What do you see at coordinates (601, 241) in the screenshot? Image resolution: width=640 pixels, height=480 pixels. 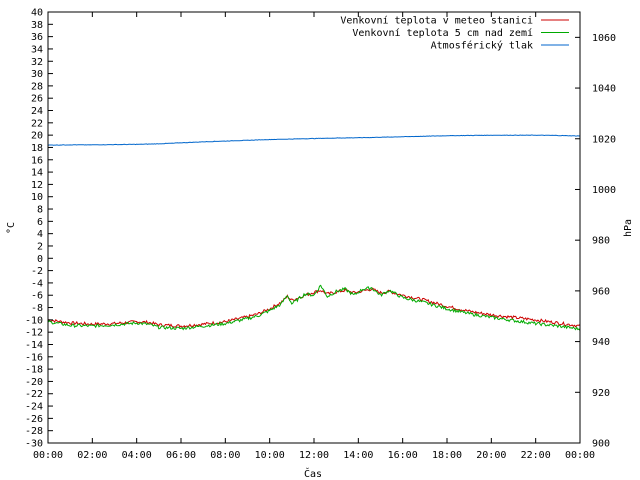 I see `y2-tick-label: 980` at bounding box center [601, 241].